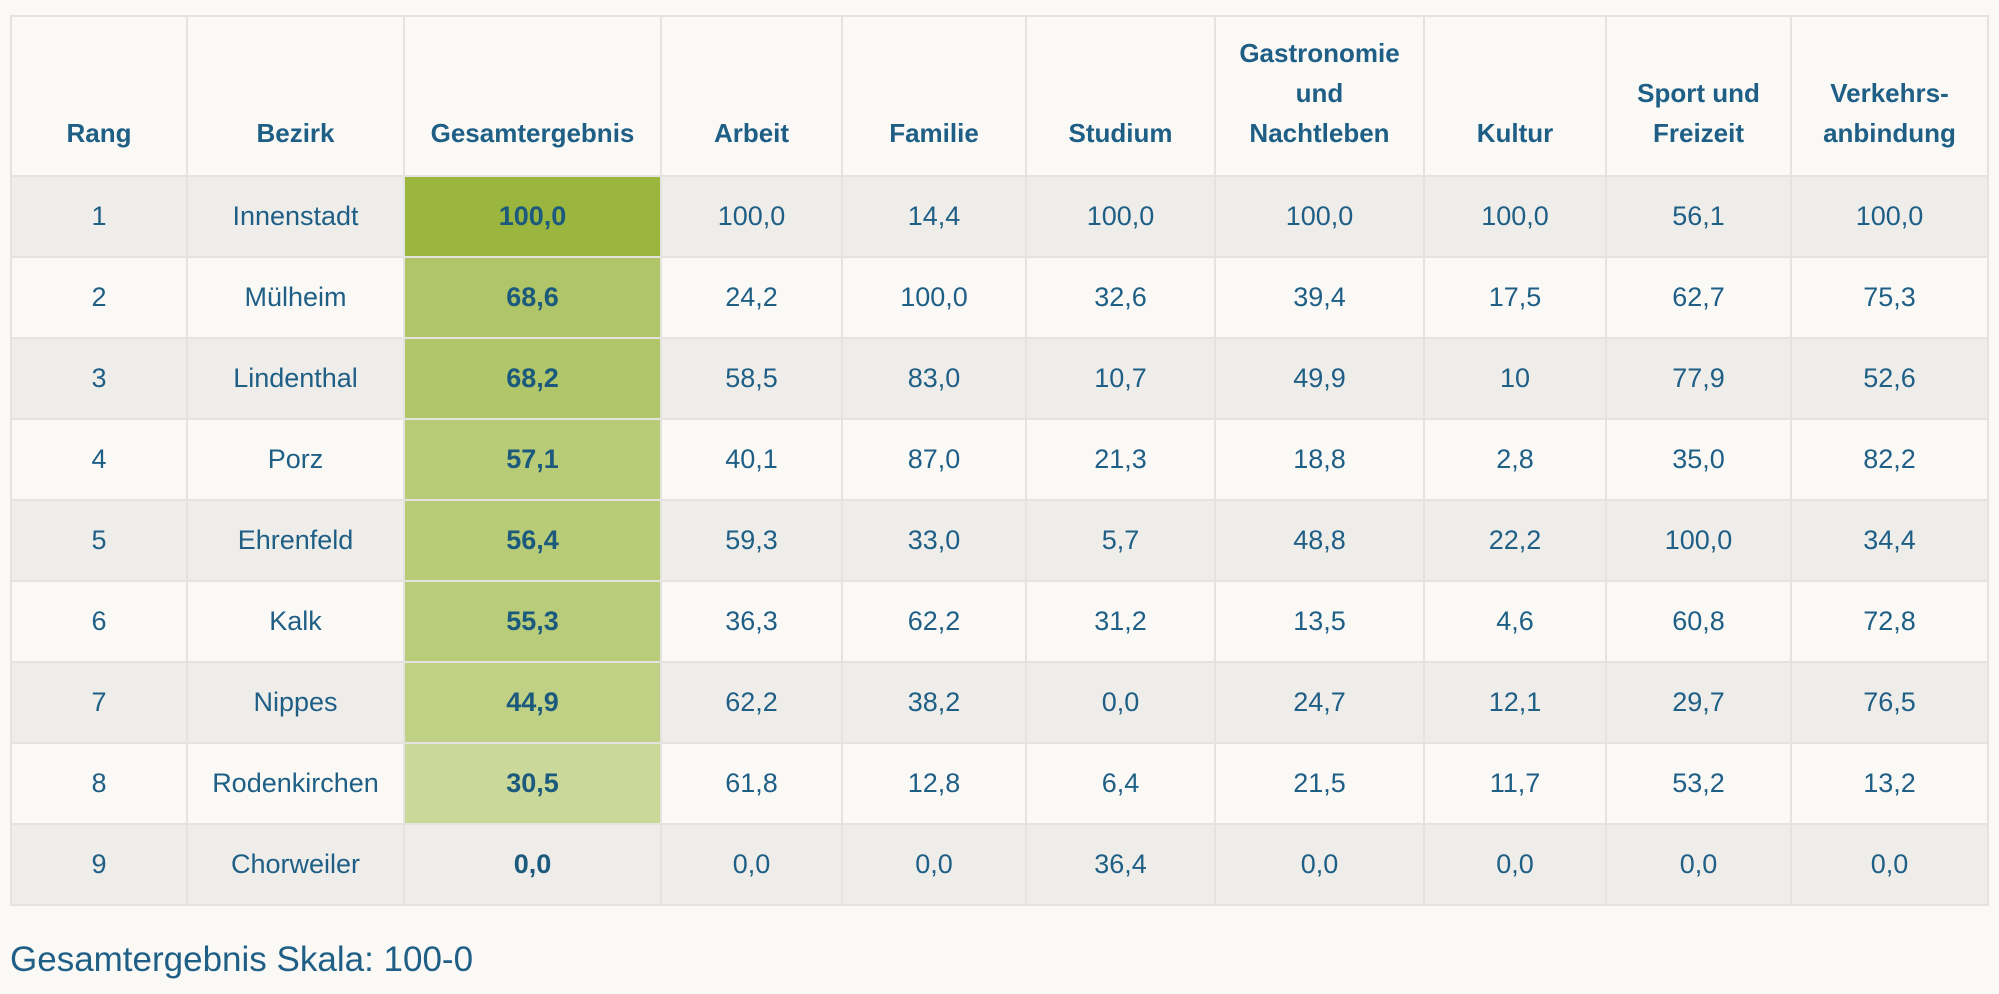  I want to click on cell-studium: 6,4, so click(1120, 783).